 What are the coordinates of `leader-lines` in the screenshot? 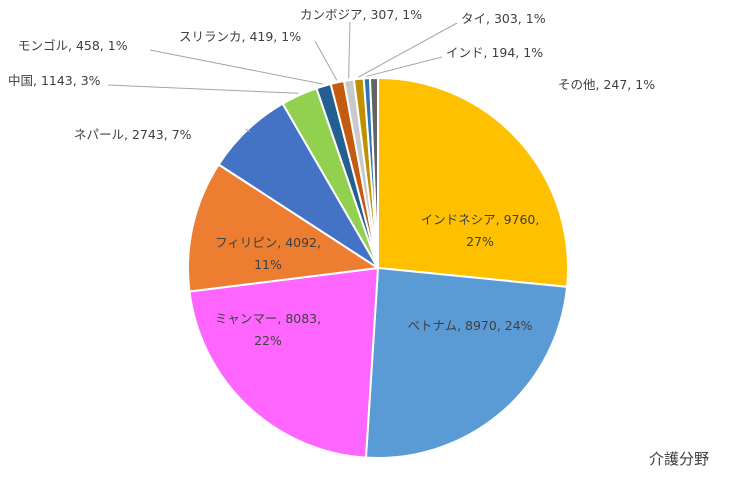 It's located at (282, 77).